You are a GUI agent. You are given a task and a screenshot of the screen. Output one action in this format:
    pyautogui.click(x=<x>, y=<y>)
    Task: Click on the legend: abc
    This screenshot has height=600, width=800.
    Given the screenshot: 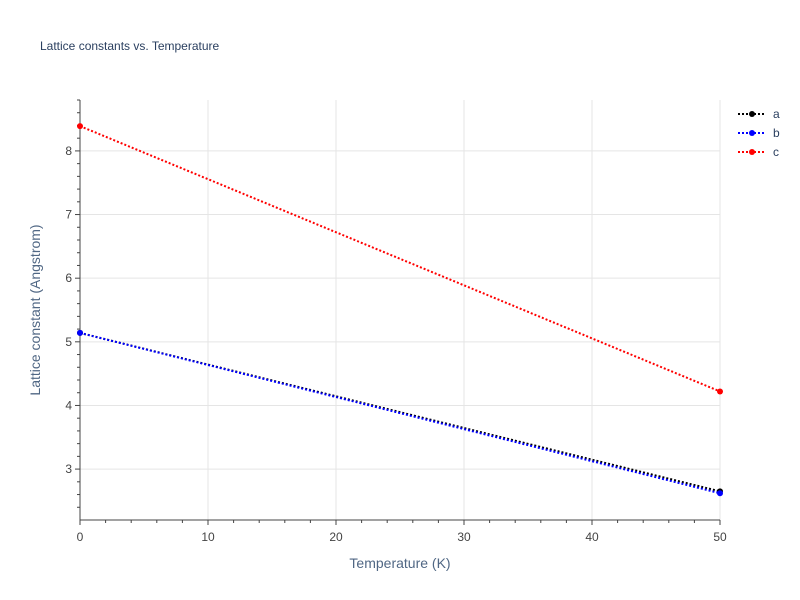 What is the action you would take?
    pyautogui.click(x=759, y=133)
    